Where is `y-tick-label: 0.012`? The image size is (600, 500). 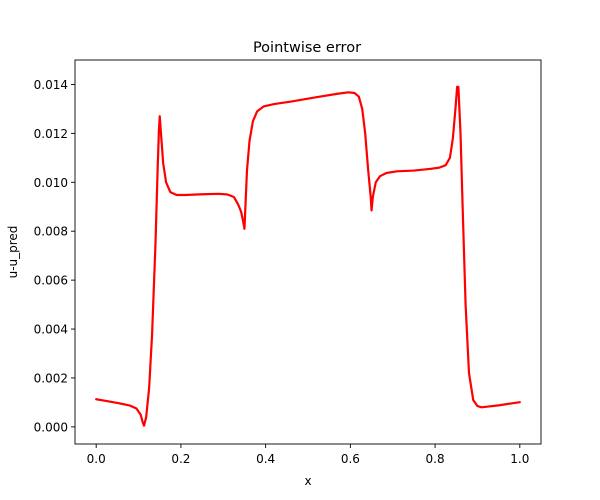 y-tick-label: 0.012 is located at coordinates (51, 134).